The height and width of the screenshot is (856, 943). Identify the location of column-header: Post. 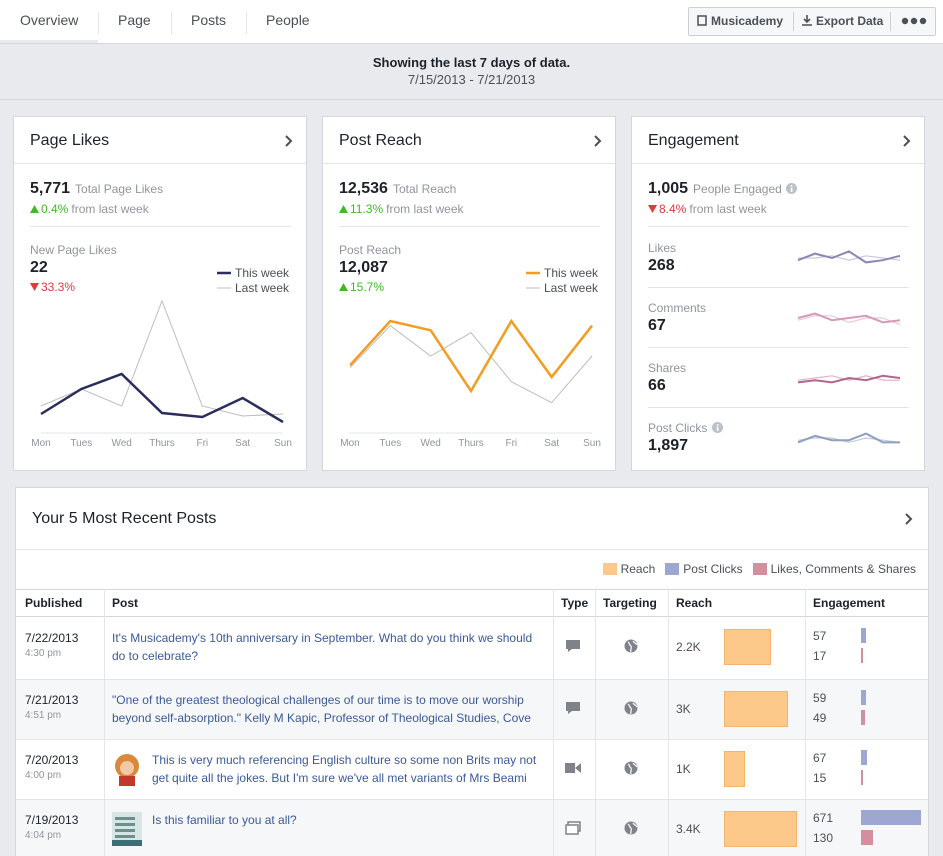
(125, 603).